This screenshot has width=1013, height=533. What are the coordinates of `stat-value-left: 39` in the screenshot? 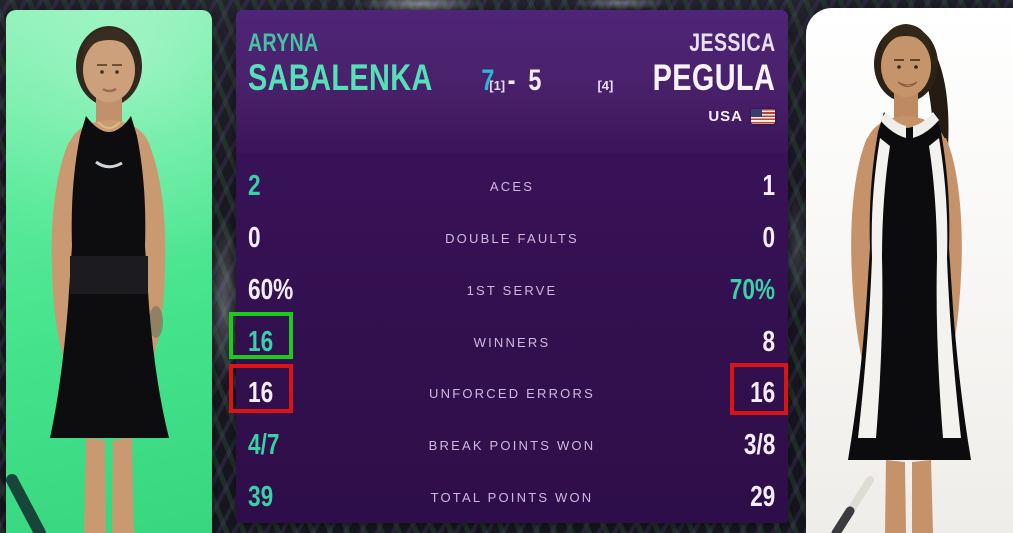 It's located at (261, 496).